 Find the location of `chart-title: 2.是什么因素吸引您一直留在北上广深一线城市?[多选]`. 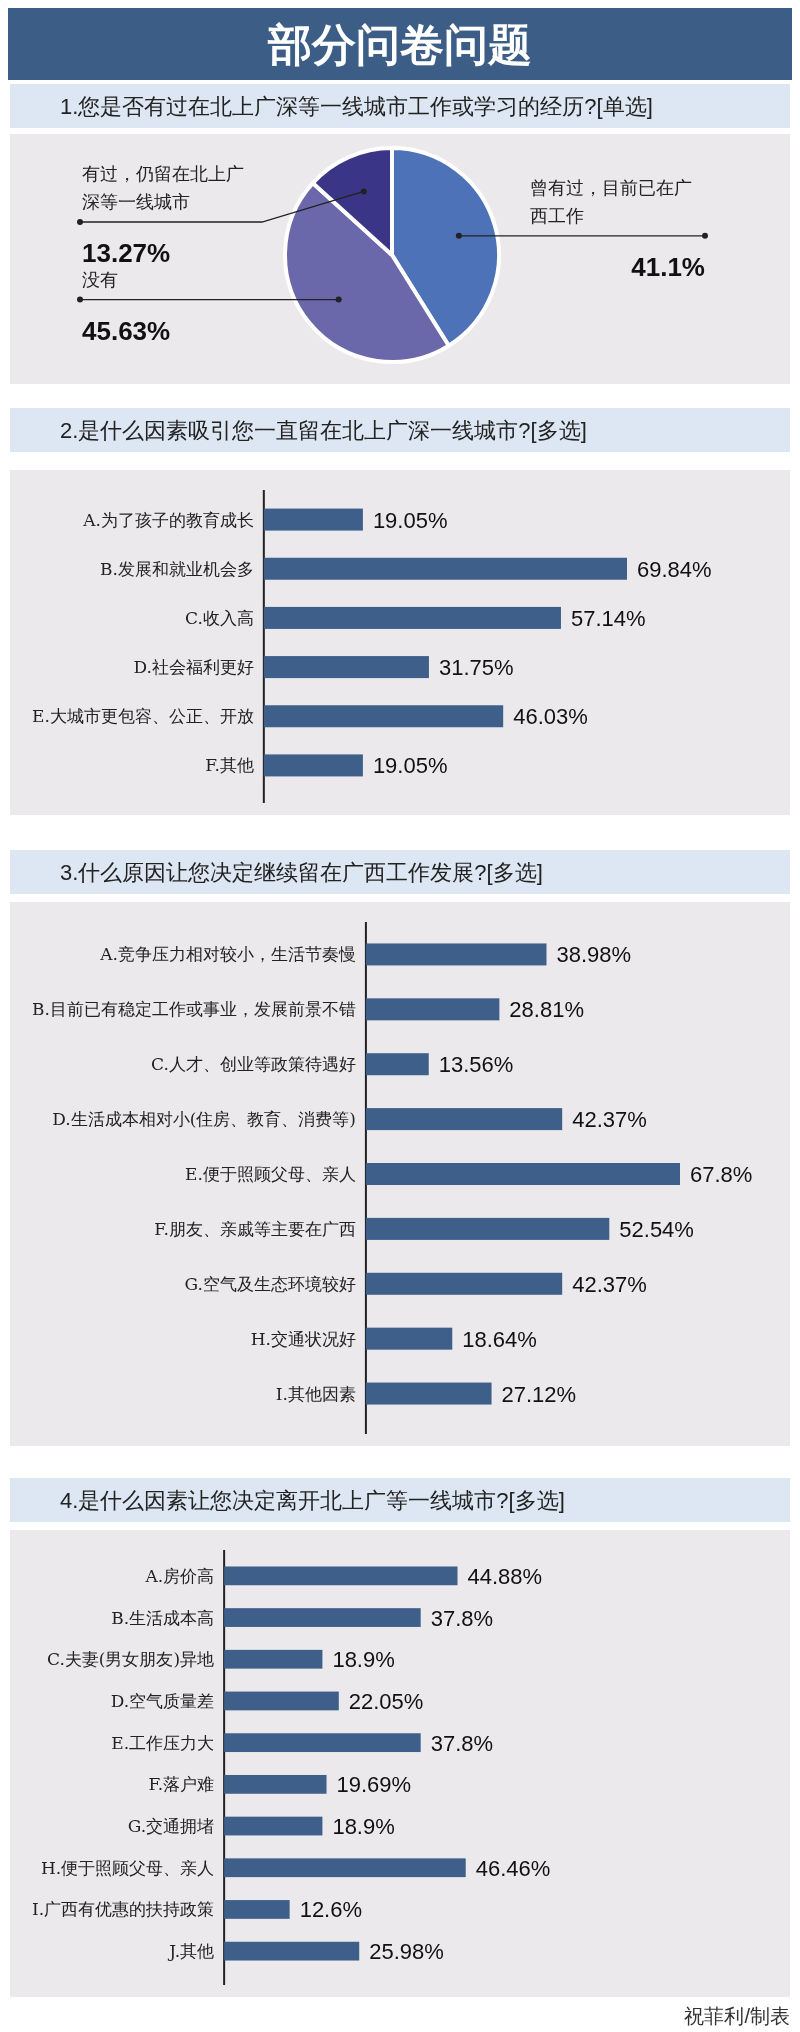

chart-title: 2.是什么因素吸引您一直留在北上广深一线城市?[多选] is located at coordinates (323, 430).